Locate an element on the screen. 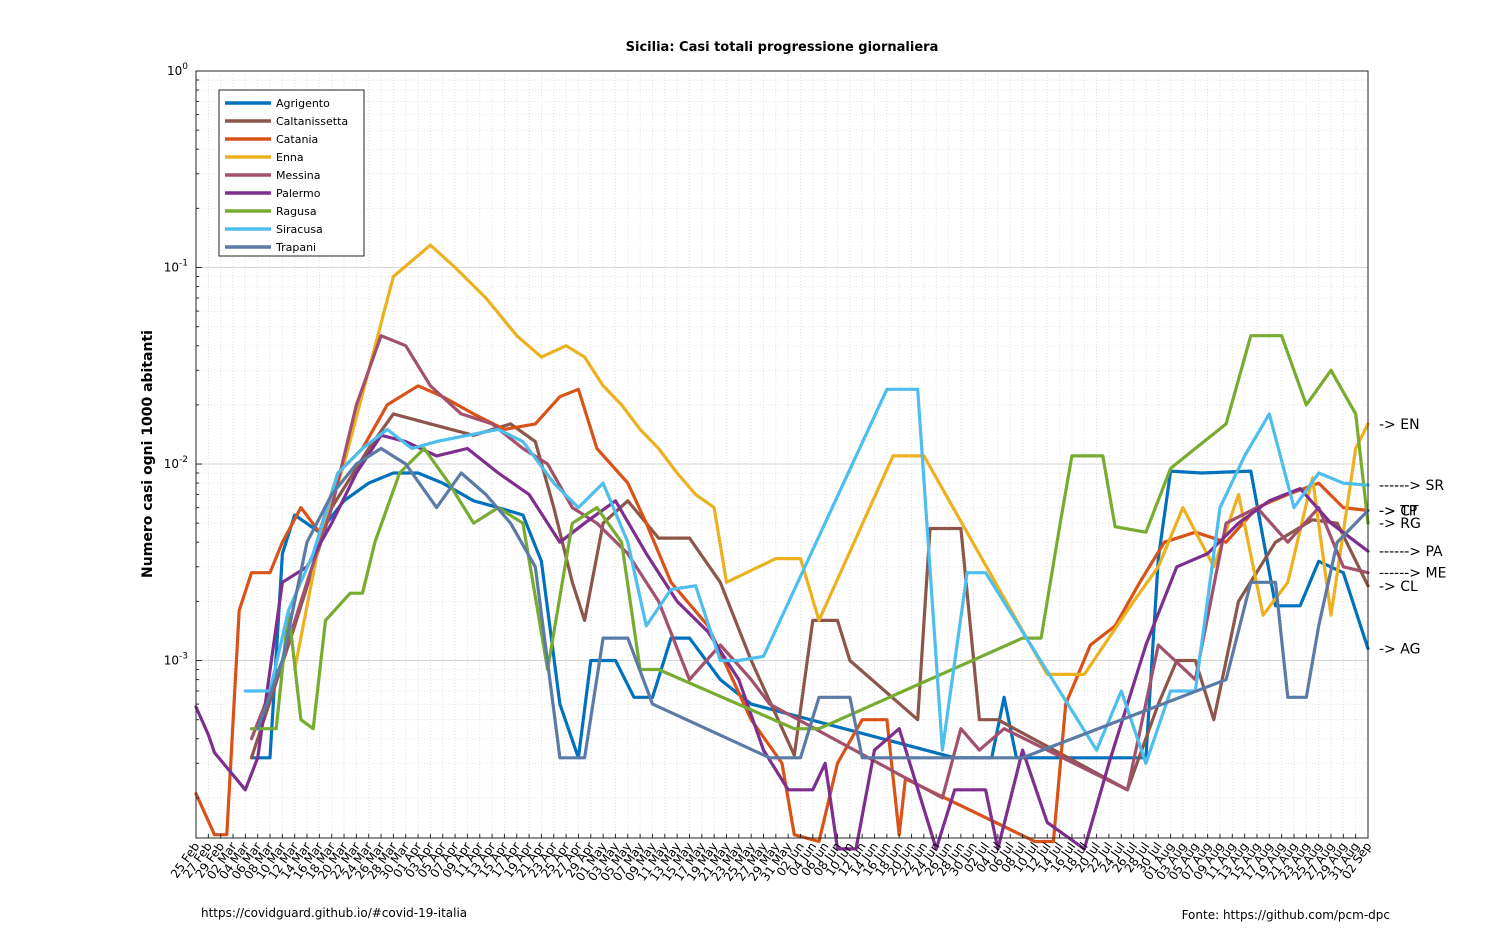  legend-label: Siracusa is located at coordinates (299, 229).